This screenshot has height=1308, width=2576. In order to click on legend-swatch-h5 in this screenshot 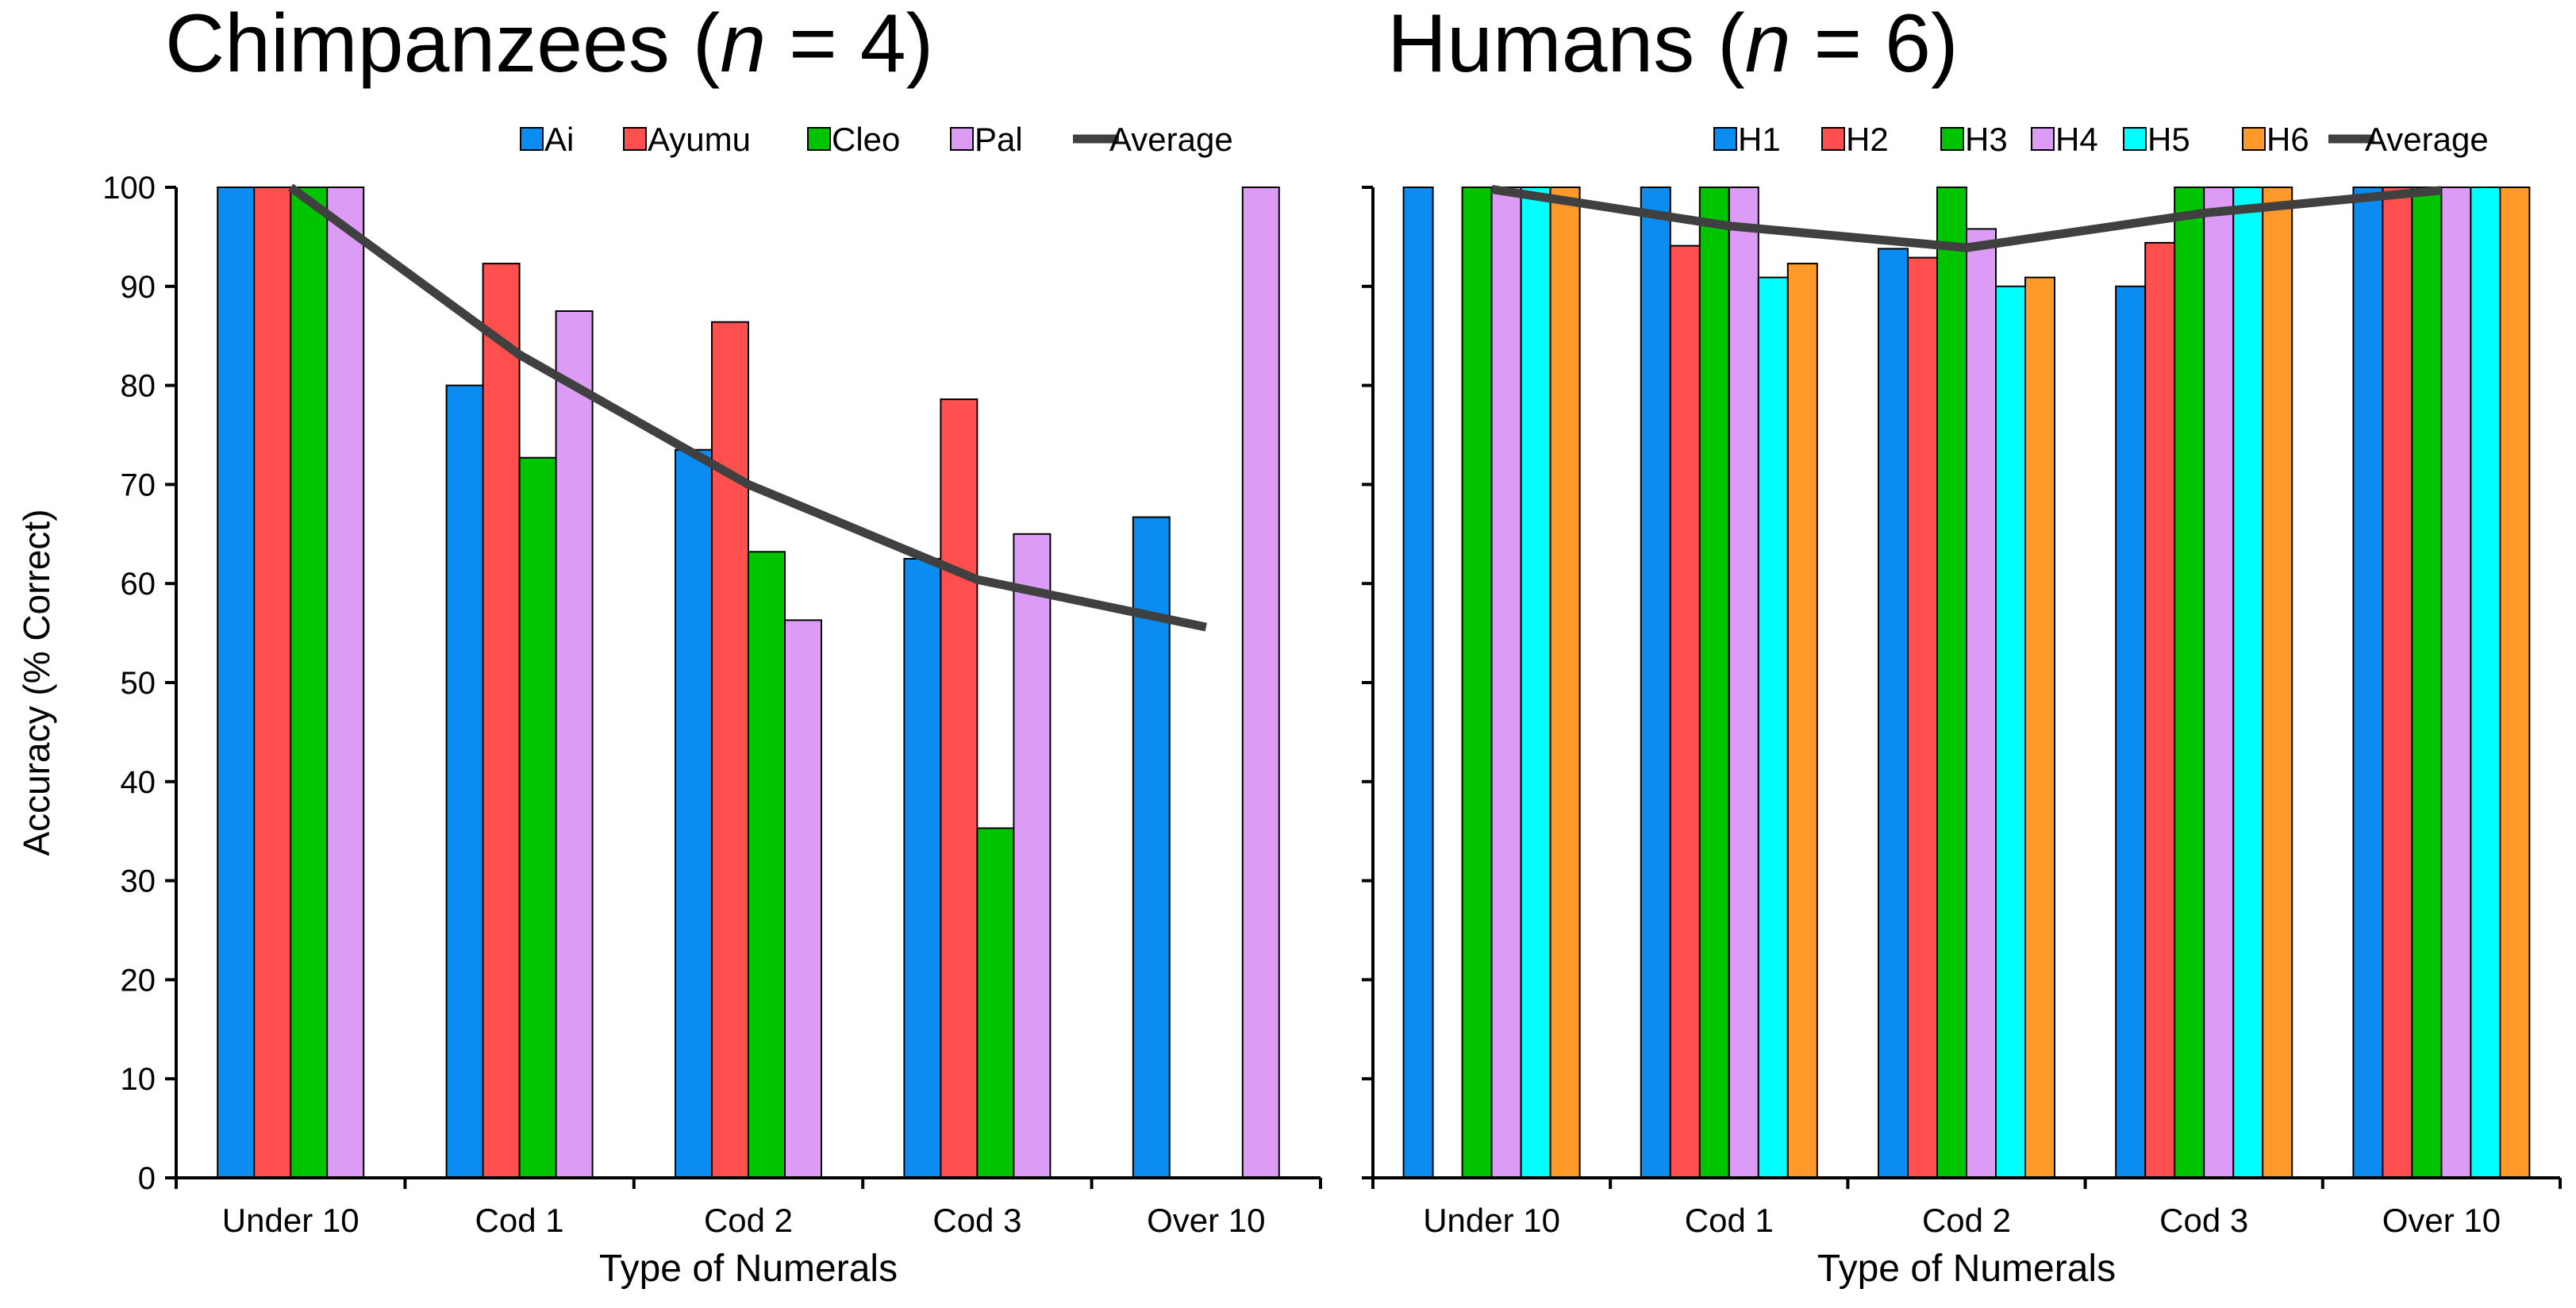, I will do `click(2135, 139)`.